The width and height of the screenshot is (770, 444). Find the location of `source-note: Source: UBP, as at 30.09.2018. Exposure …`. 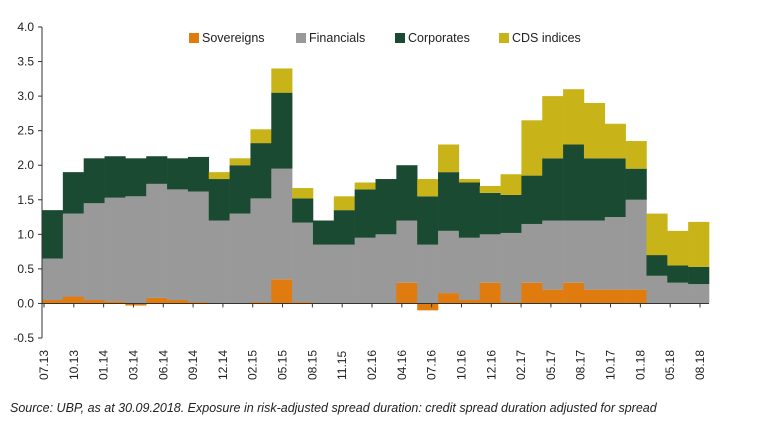

source-note: Source: UBP, as at 30.09.2018. Exposure … is located at coordinates (333, 408).